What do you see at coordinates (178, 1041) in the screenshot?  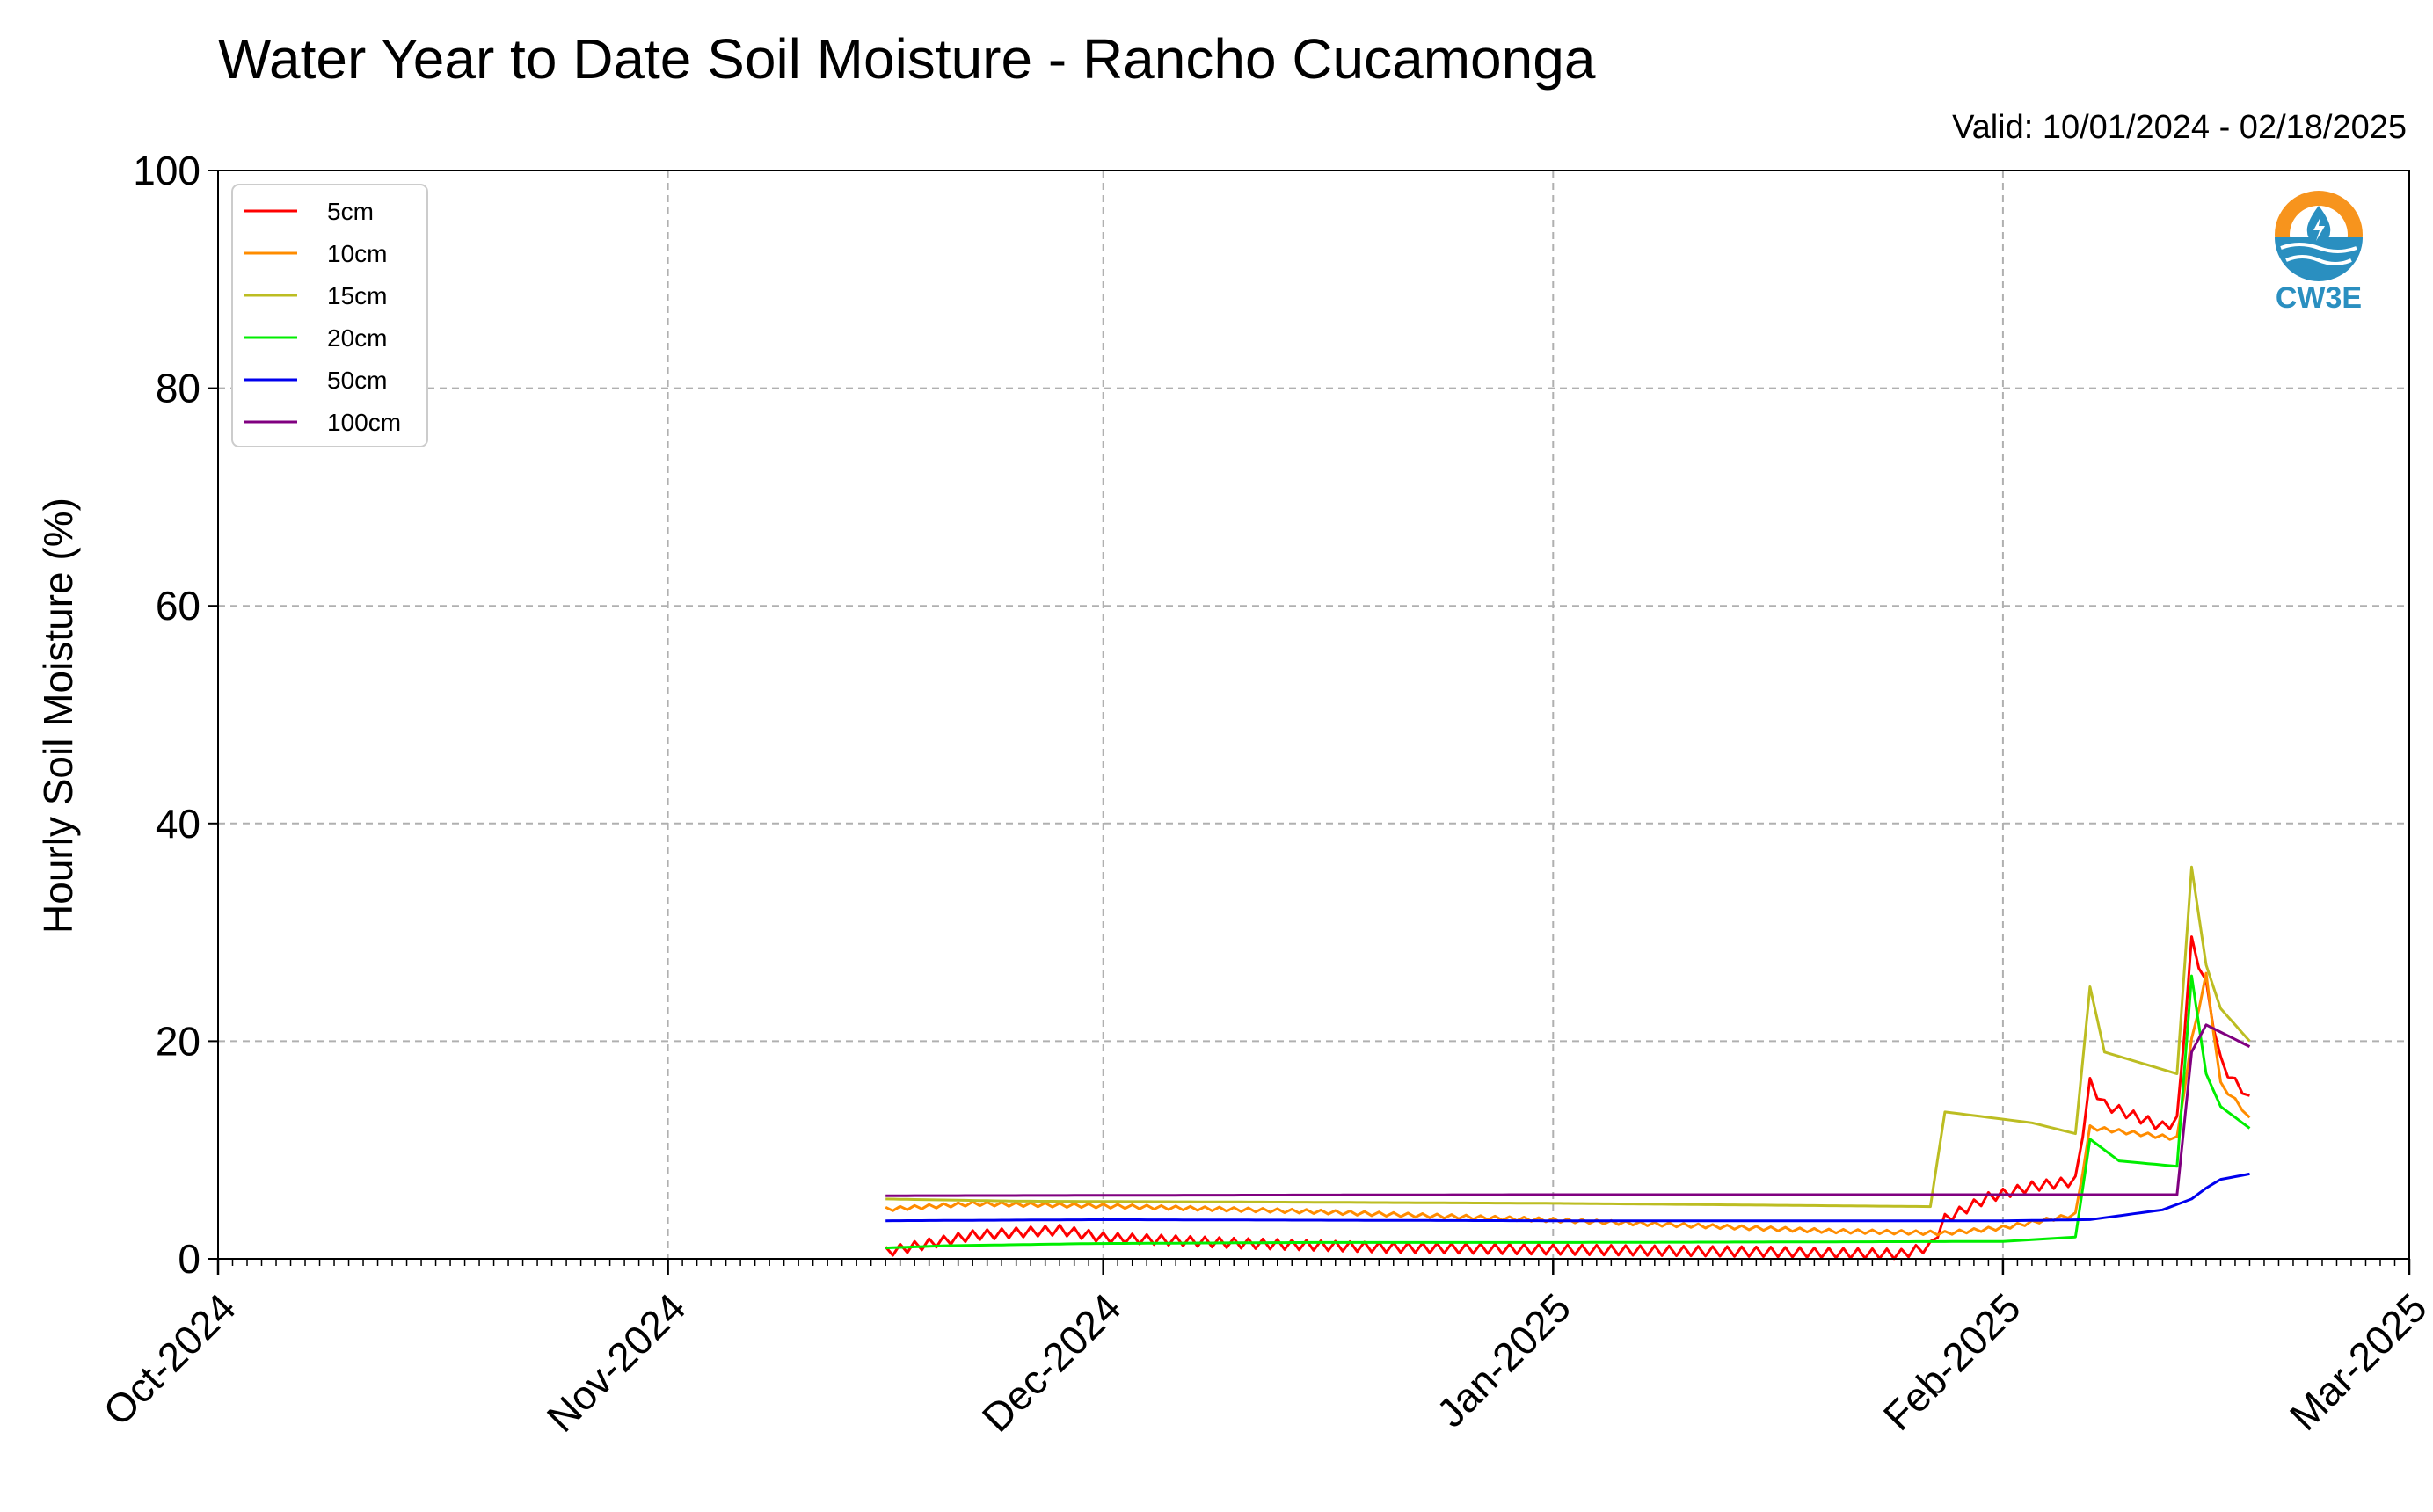 I see `y-tick-label: 20` at bounding box center [178, 1041].